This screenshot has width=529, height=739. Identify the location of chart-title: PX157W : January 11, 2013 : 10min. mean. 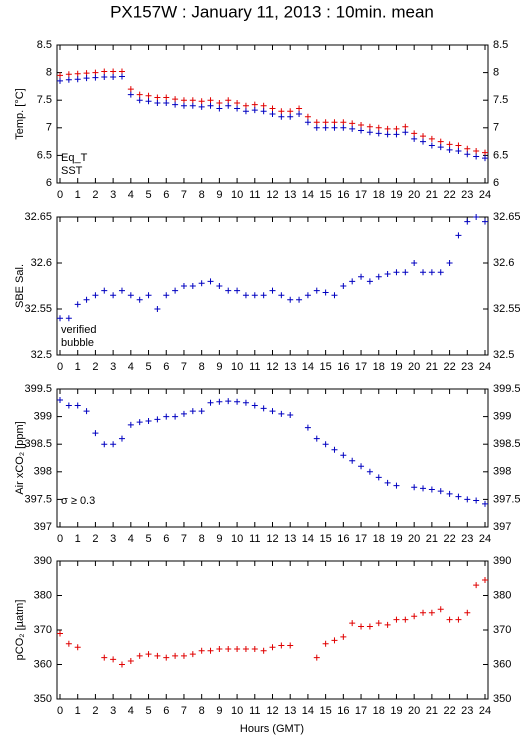
(272, 11).